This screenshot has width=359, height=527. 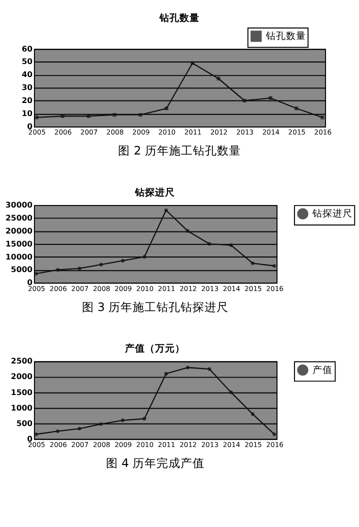 What do you see at coordinates (28, 75) in the screenshot?
I see `y-tick-label: 40` at bounding box center [28, 75].